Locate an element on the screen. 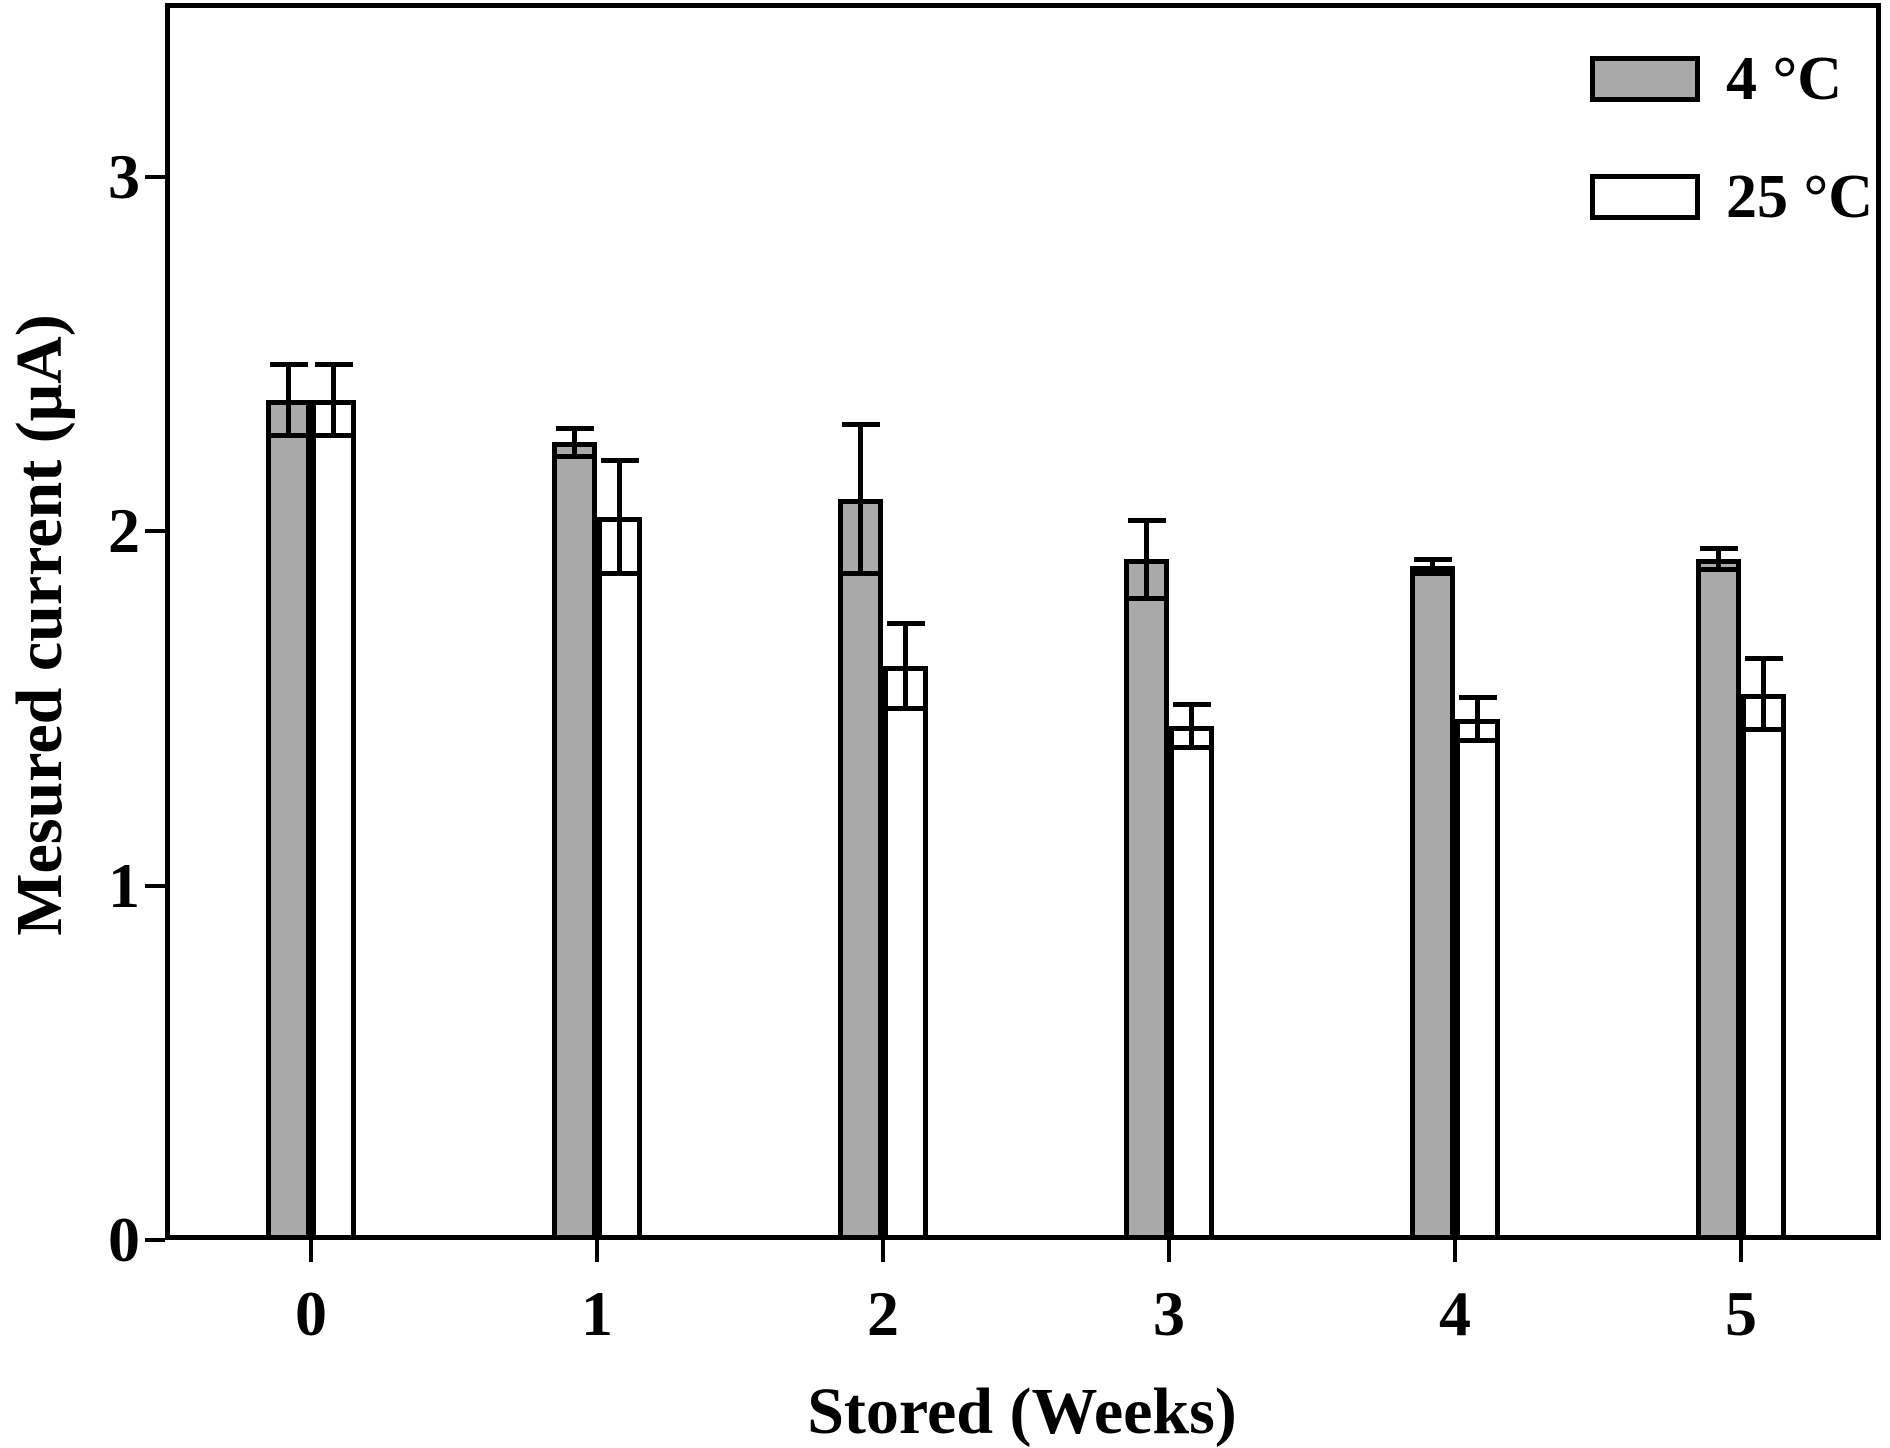  x-axis-tick-label: 1 is located at coordinates (597, 1313).